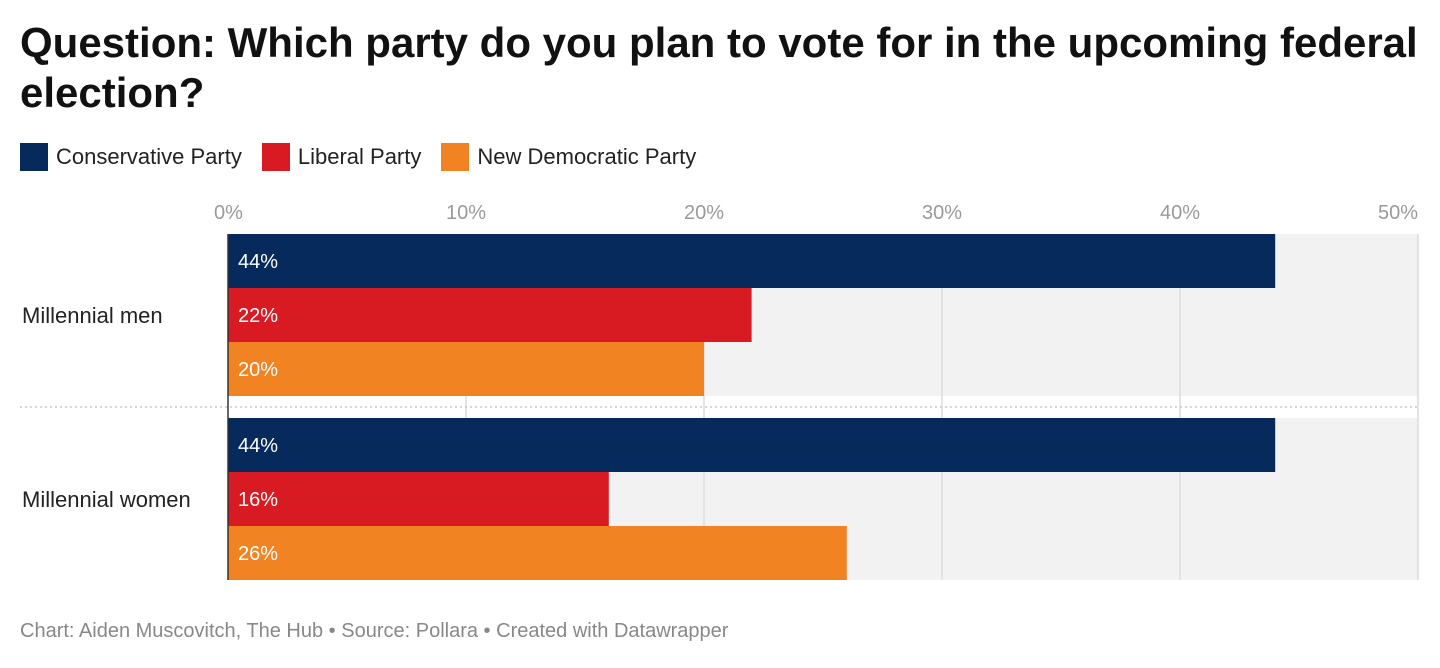  I want to click on x-tick-label: 40%, so click(1180, 213).